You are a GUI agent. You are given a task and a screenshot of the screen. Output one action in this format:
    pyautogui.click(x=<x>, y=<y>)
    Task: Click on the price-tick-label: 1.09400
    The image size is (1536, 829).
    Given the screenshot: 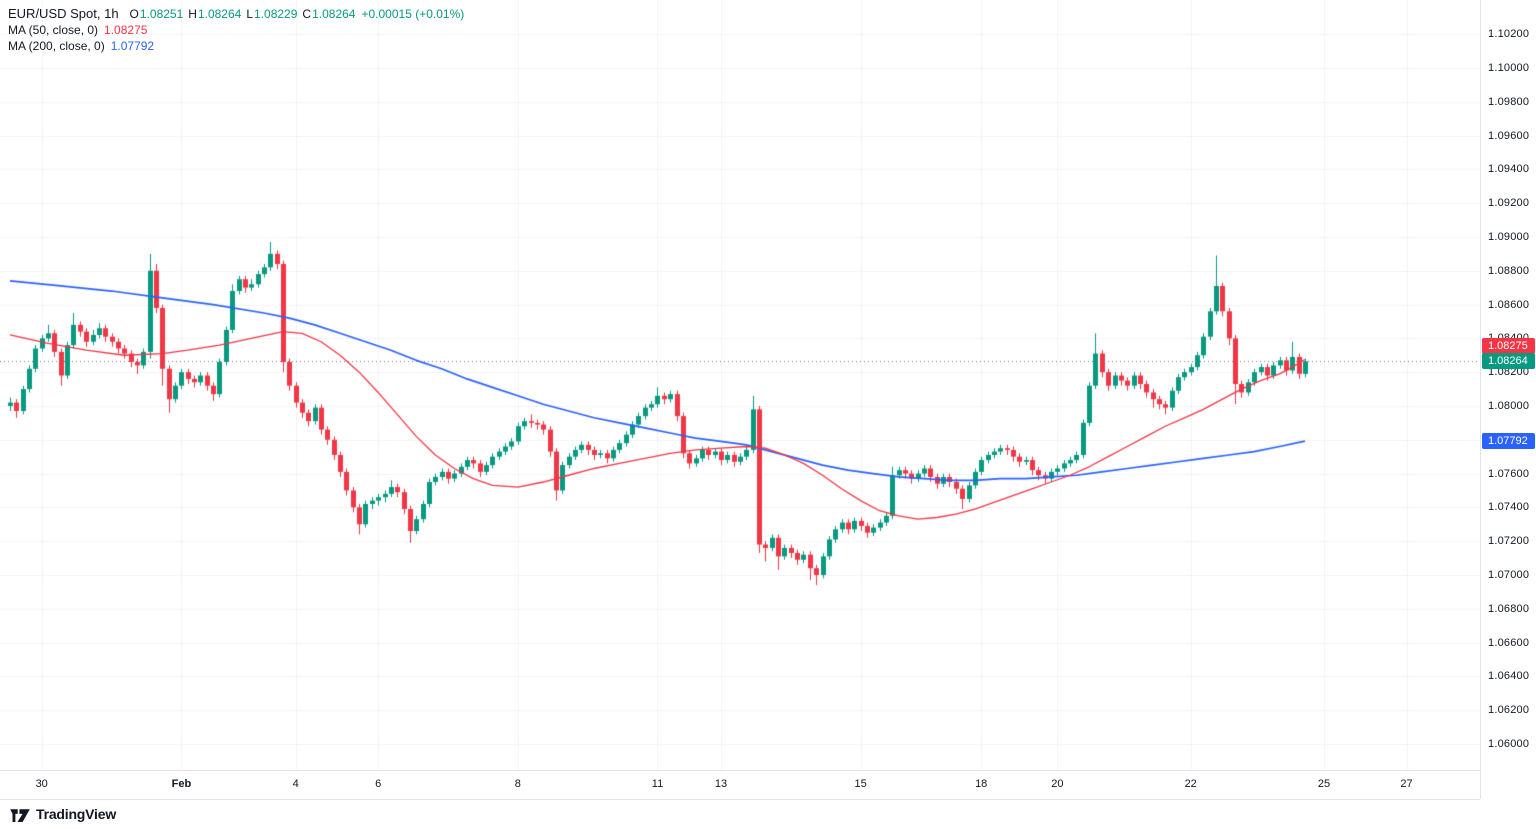 What is the action you would take?
    pyautogui.click(x=1509, y=169)
    